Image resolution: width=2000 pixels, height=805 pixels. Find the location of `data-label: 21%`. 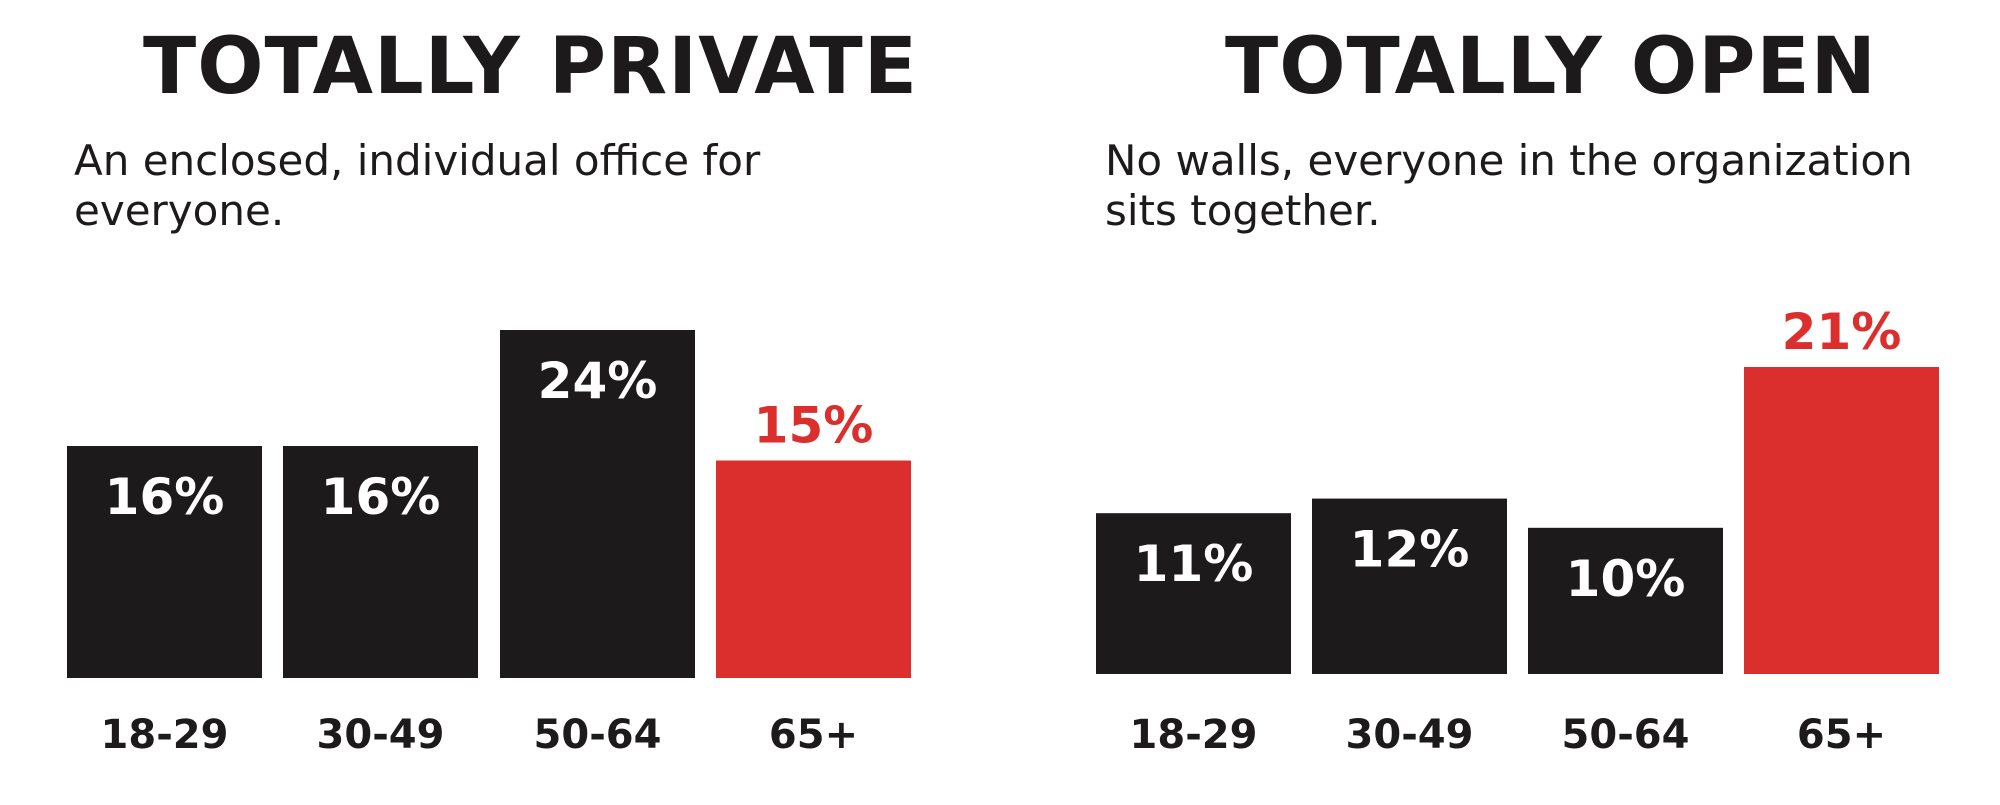

data-label: 21% is located at coordinates (1842, 332).